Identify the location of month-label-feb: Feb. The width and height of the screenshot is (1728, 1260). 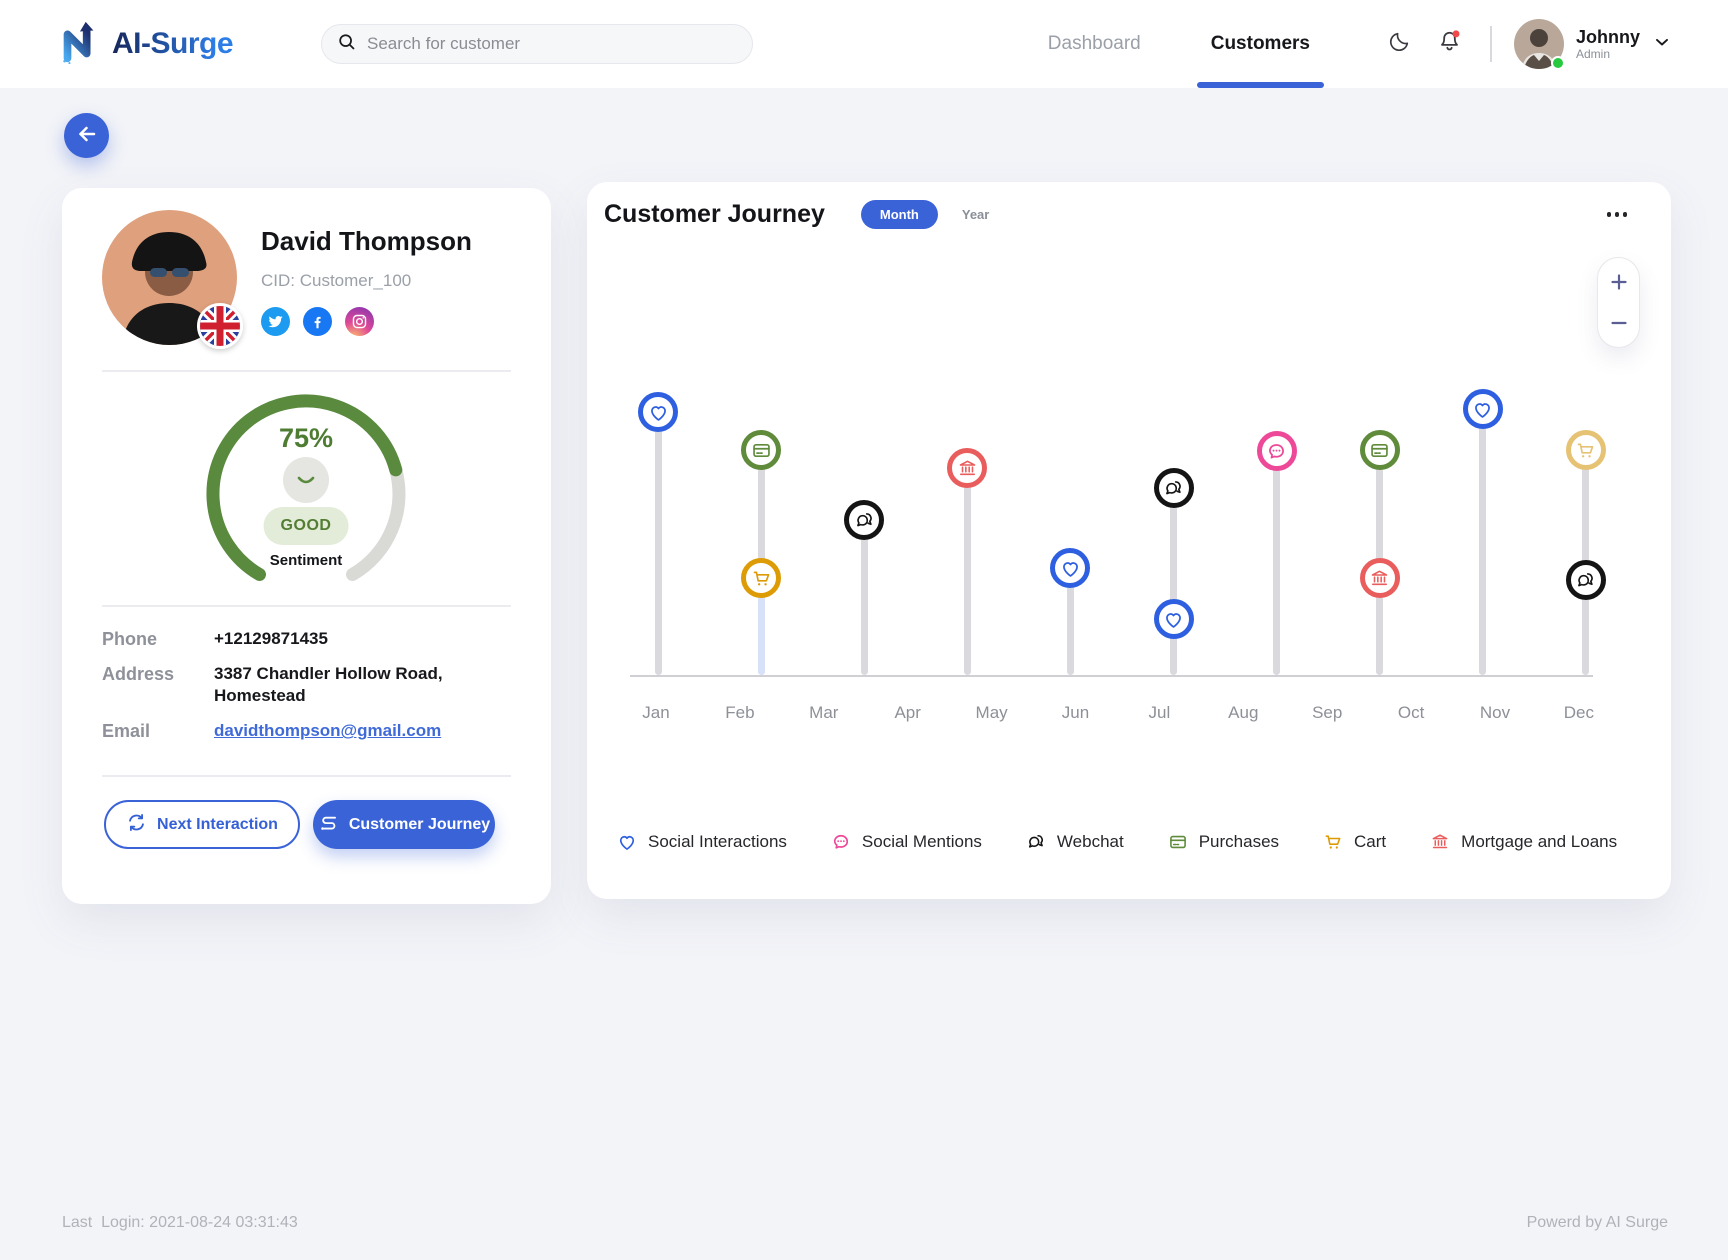
(740, 712).